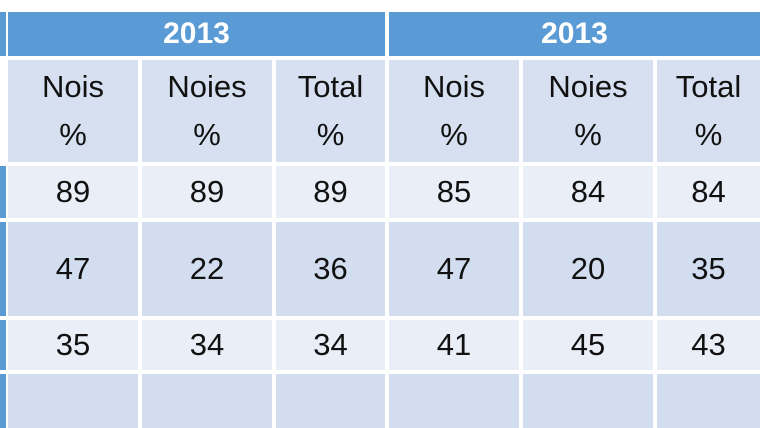 The height and width of the screenshot is (428, 760). What do you see at coordinates (708, 111) in the screenshot?
I see `col-header-total-2: Total %` at bounding box center [708, 111].